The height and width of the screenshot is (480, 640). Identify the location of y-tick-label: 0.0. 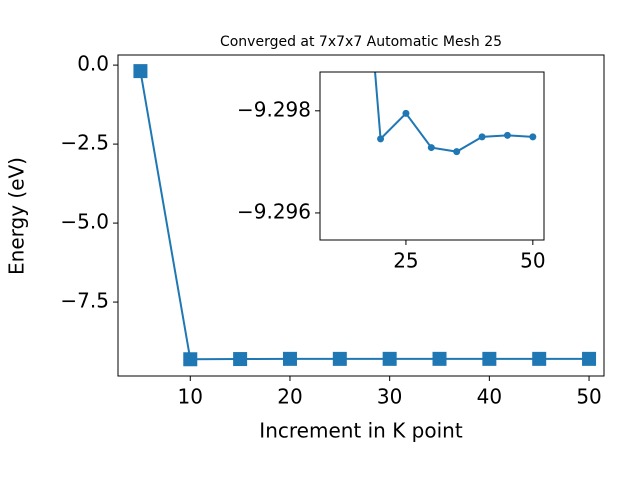
(93, 64).